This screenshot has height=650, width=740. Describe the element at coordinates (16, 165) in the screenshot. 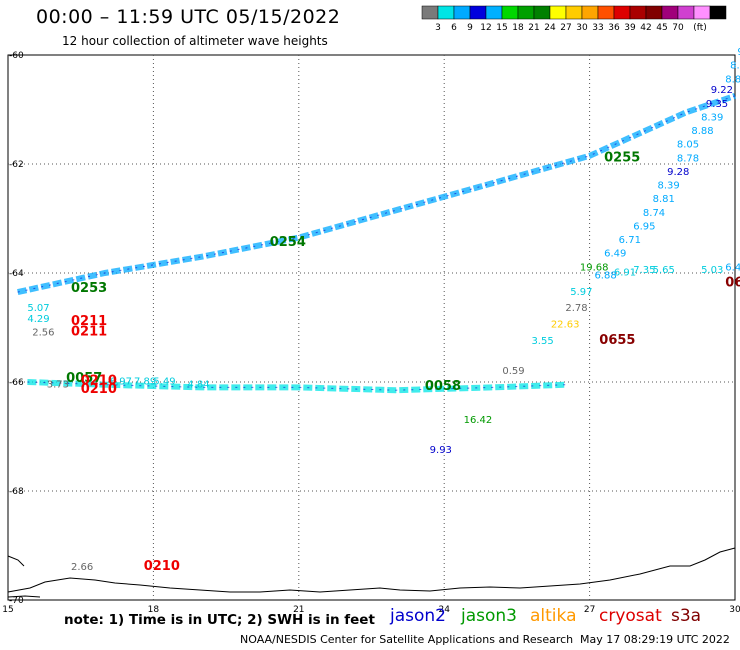

I see `y-tick-label: -62` at that location.